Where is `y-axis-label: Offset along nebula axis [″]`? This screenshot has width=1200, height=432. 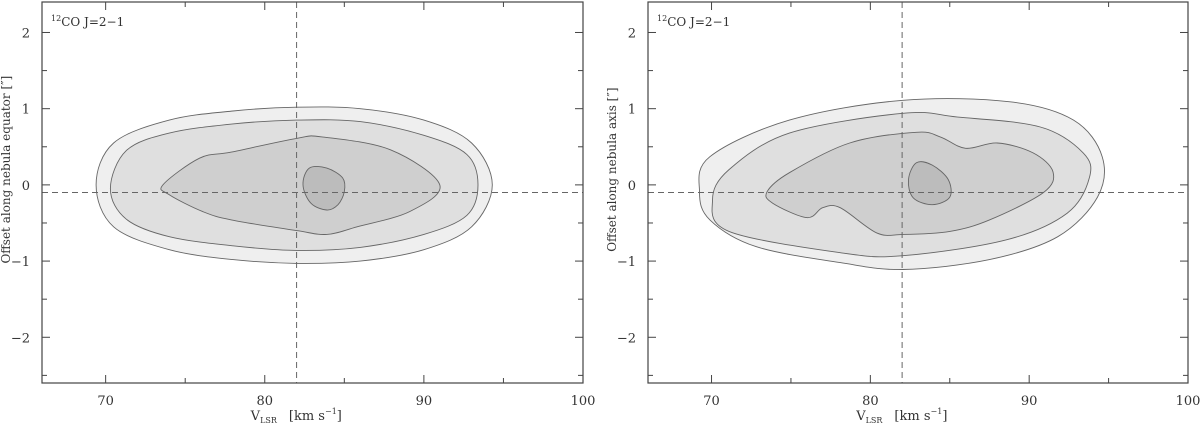
y-axis-label: Offset along nebula axis [″] is located at coordinates (612, 169).